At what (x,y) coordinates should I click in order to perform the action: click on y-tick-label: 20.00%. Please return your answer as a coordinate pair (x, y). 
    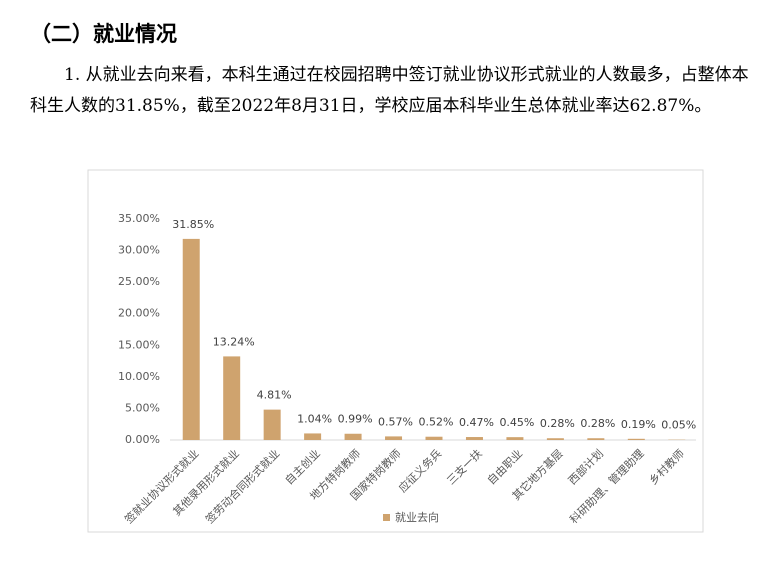
    Looking at the image, I should click on (139, 313).